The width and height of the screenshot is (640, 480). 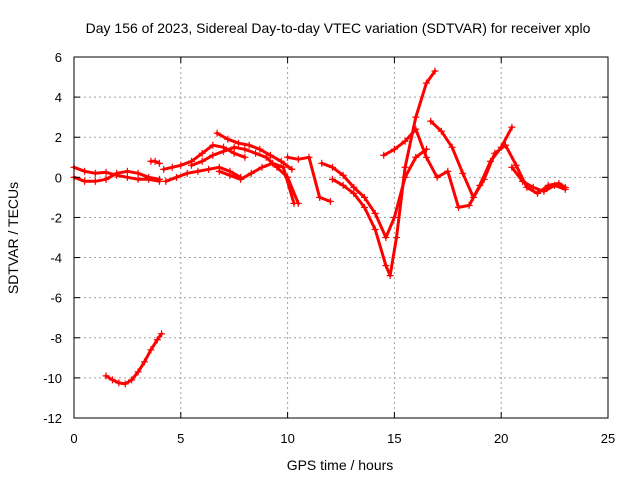 What do you see at coordinates (340, 465) in the screenshot?
I see `x-axis-label: GPS time / hours` at bounding box center [340, 465].